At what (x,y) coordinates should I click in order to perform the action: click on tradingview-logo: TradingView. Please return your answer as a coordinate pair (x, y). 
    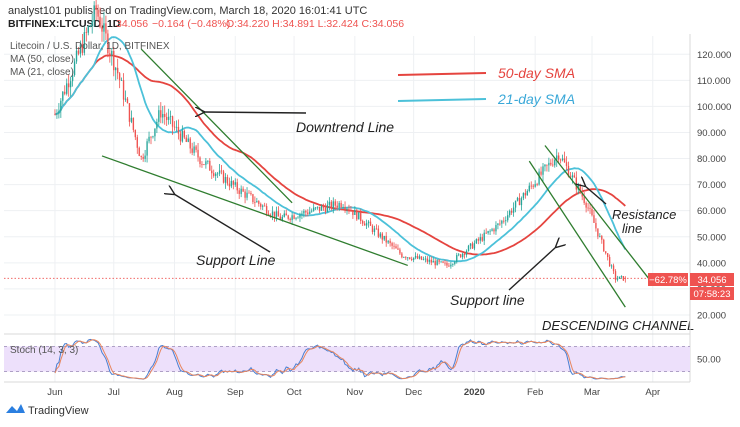
    Looking at the image, I should click on (47, 410).